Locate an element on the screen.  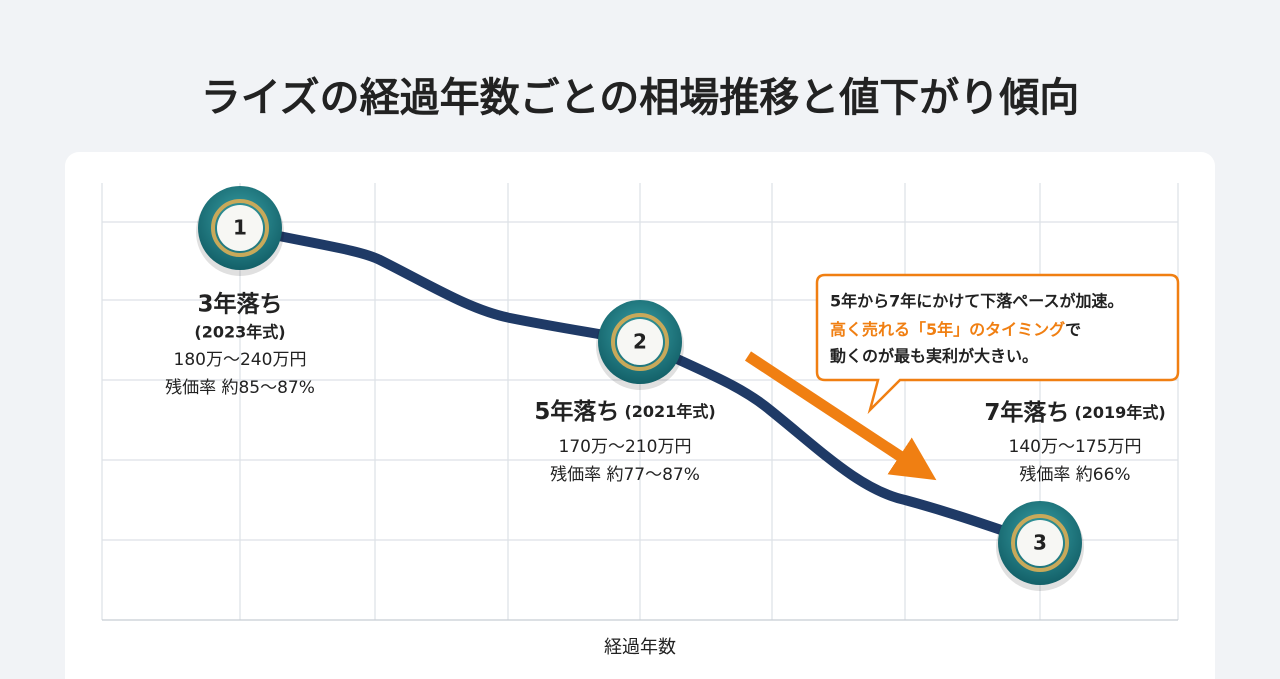
node-number: 2 is located at coordinates (640, 342).